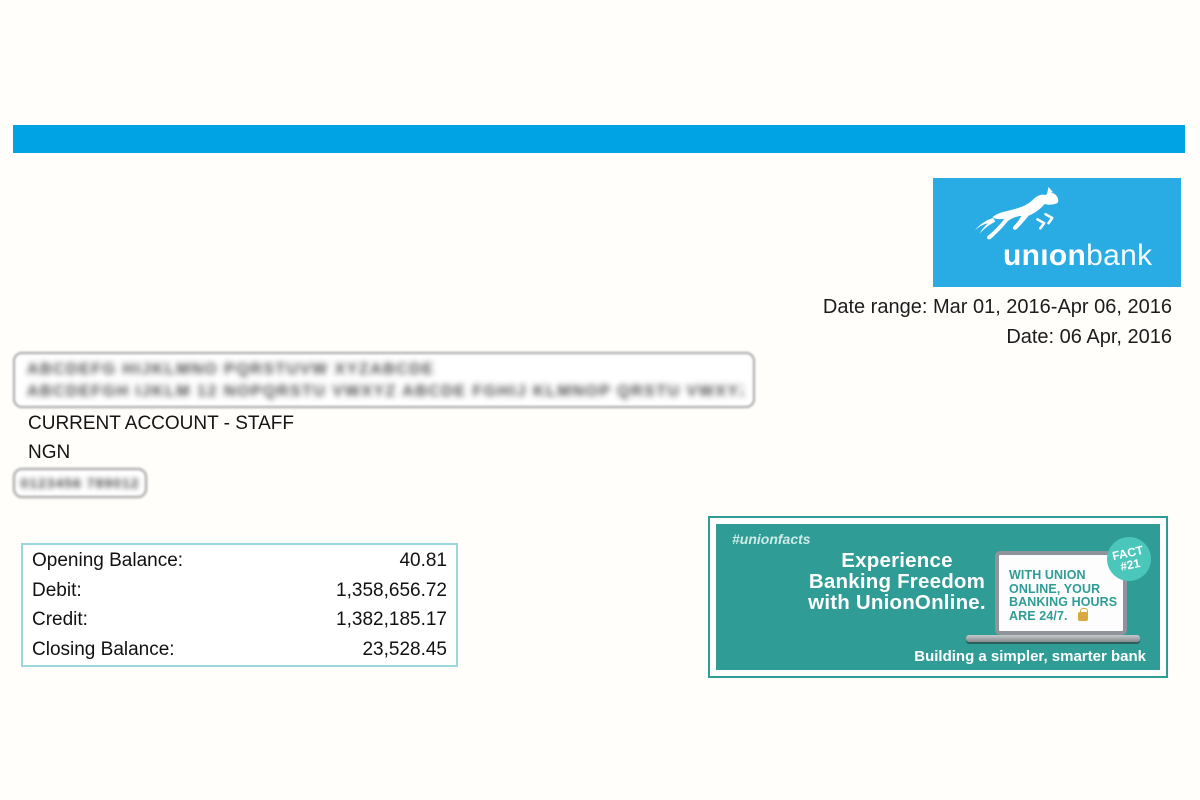 The image size is (1200, 800). I want to click on row-label: Debit:, so click(57, 590).